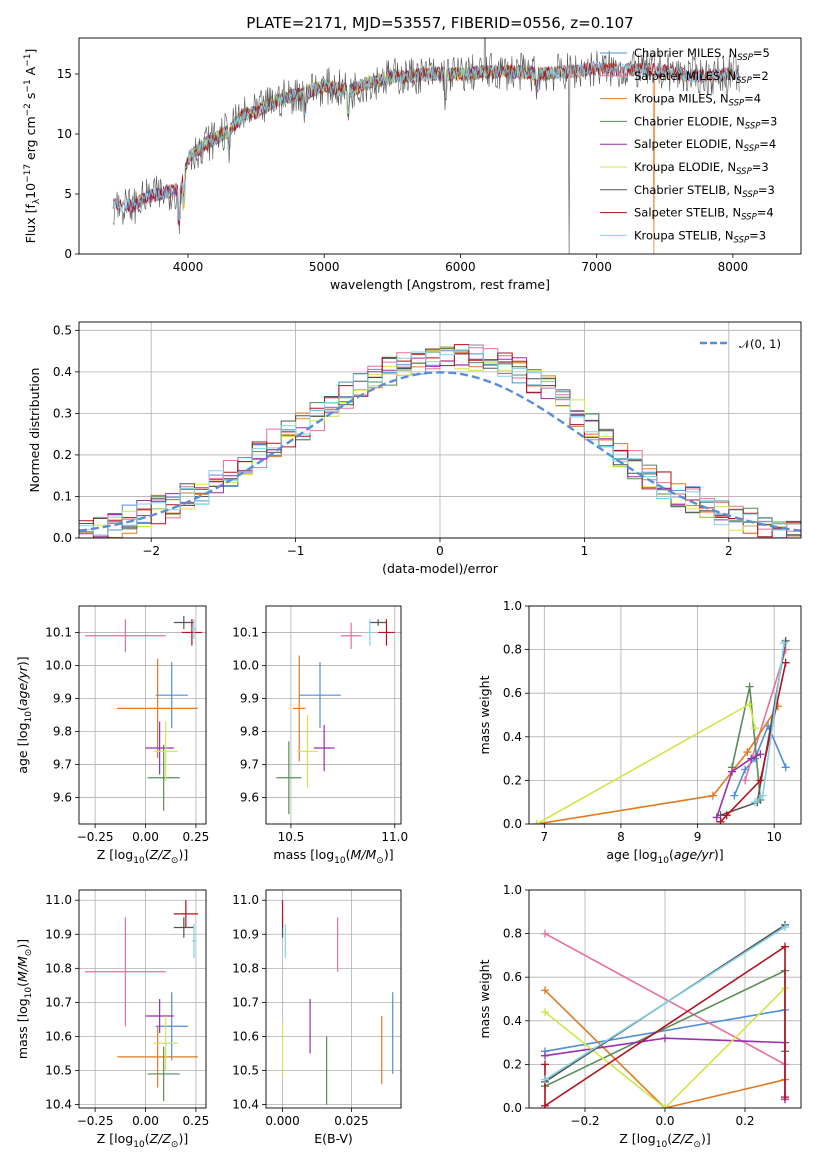 Image resolution: width=819 pixels, height=1170 pixels. I want to click on y-tick-label: 1.0, so click(512, 890).